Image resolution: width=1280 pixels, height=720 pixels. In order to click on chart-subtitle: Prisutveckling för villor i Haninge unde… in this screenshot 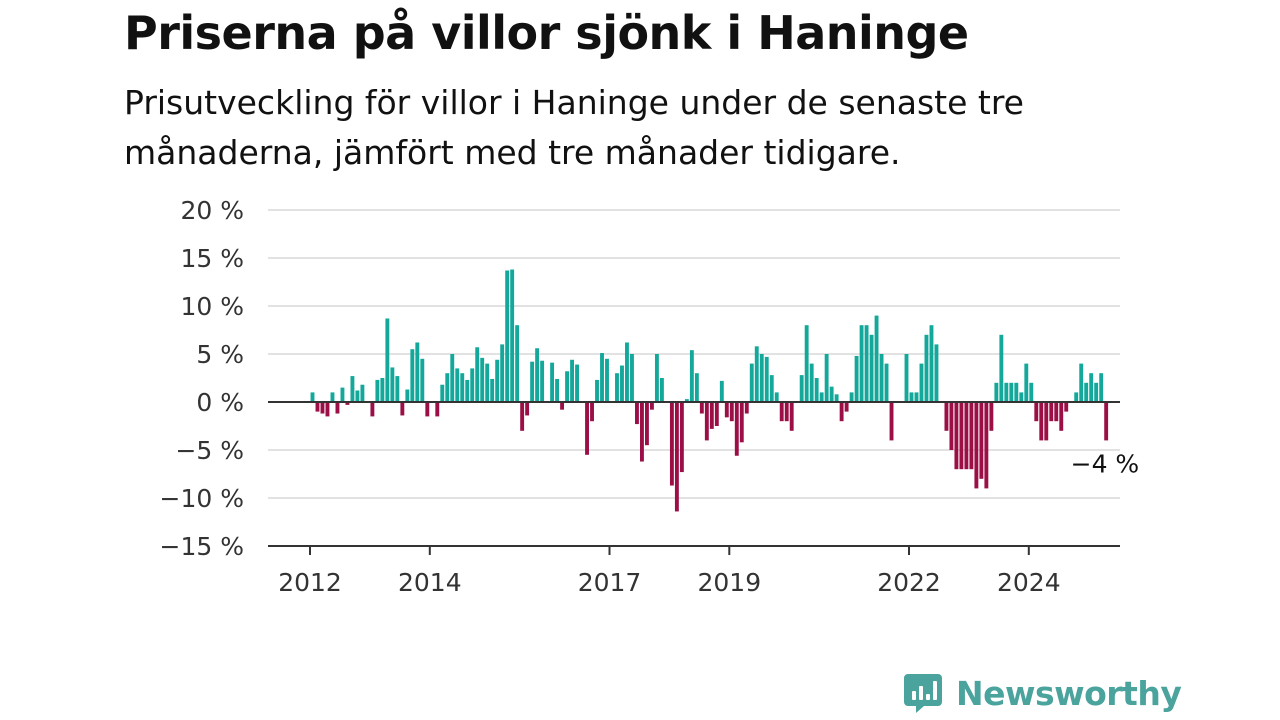, I will do `click(574, 127)`.